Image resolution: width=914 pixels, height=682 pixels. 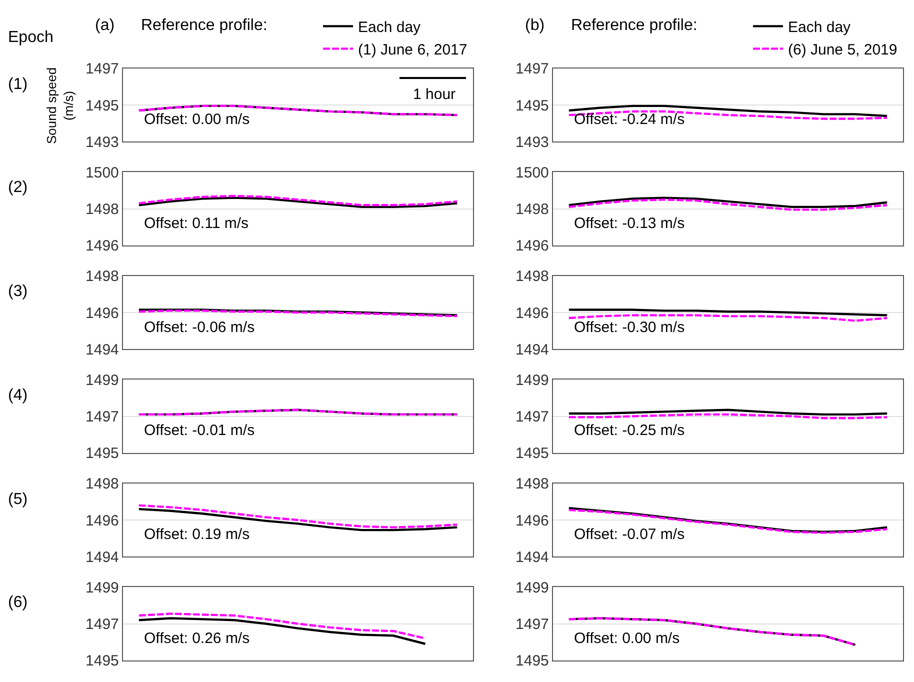 What do you see at coordinates (197, 638) in the screenshot?
I see `annotation: Offset: 0.26 m/s` at bounding box center [197, 638].